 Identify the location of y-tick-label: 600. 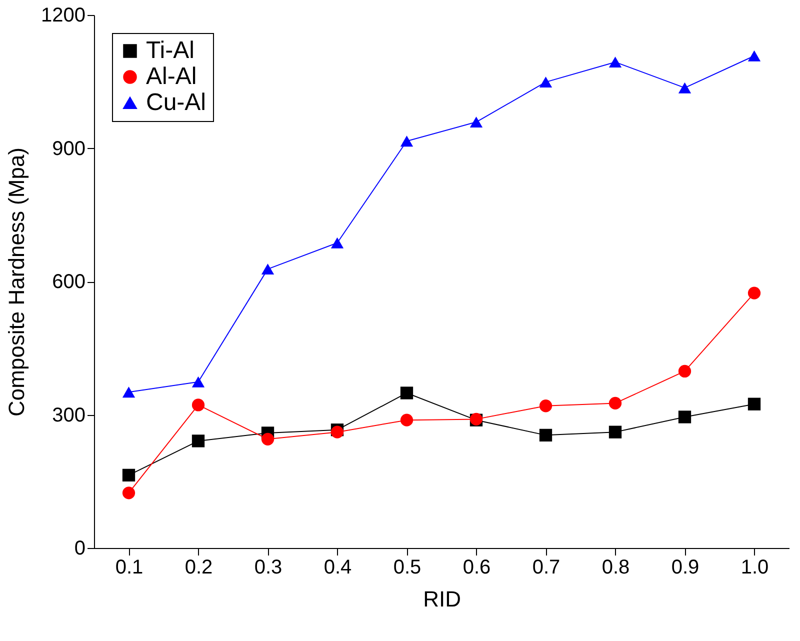
(69, 282).